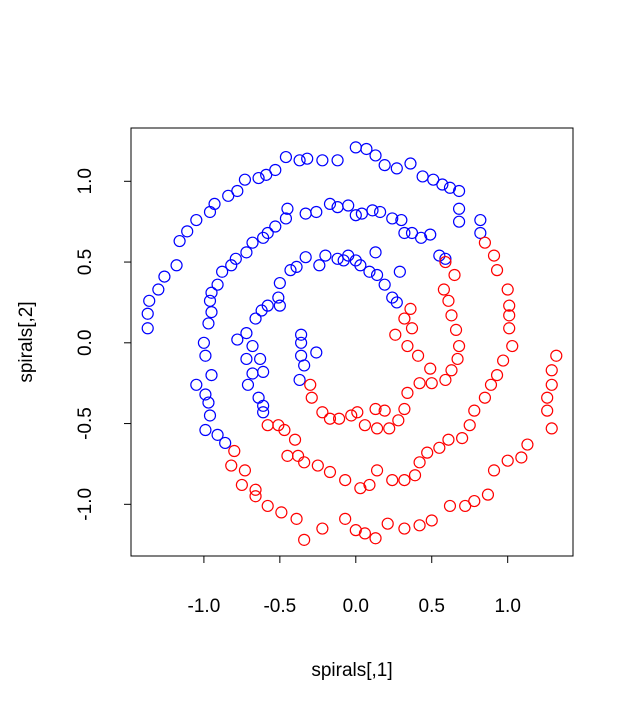  Describe the element at coordinates (85, 181) in the screenshot. I see `y-tick-label: 1.0` at that location.